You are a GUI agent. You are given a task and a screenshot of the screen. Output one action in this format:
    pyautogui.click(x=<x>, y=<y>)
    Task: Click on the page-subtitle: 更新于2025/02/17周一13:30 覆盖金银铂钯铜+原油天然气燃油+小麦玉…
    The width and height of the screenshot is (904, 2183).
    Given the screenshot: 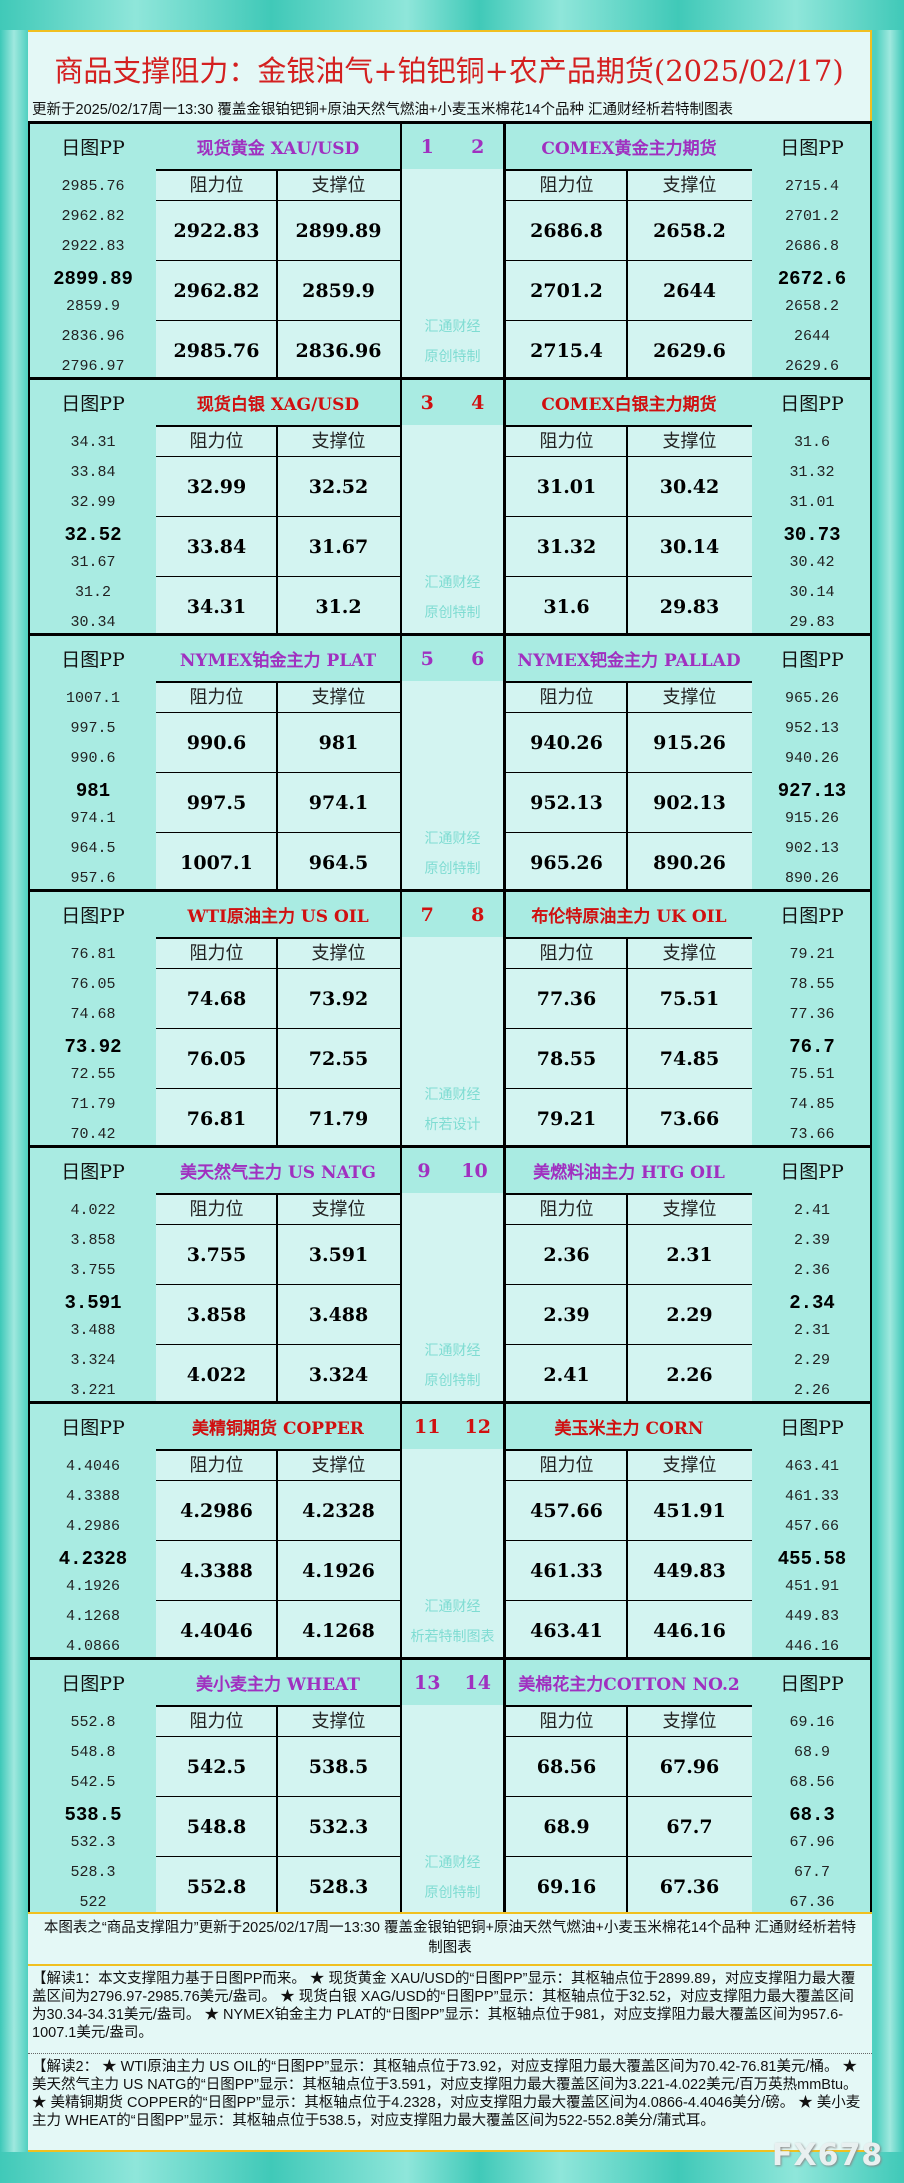 What is the action you would take?
    pyautogui.click(x=382, y=110)
    